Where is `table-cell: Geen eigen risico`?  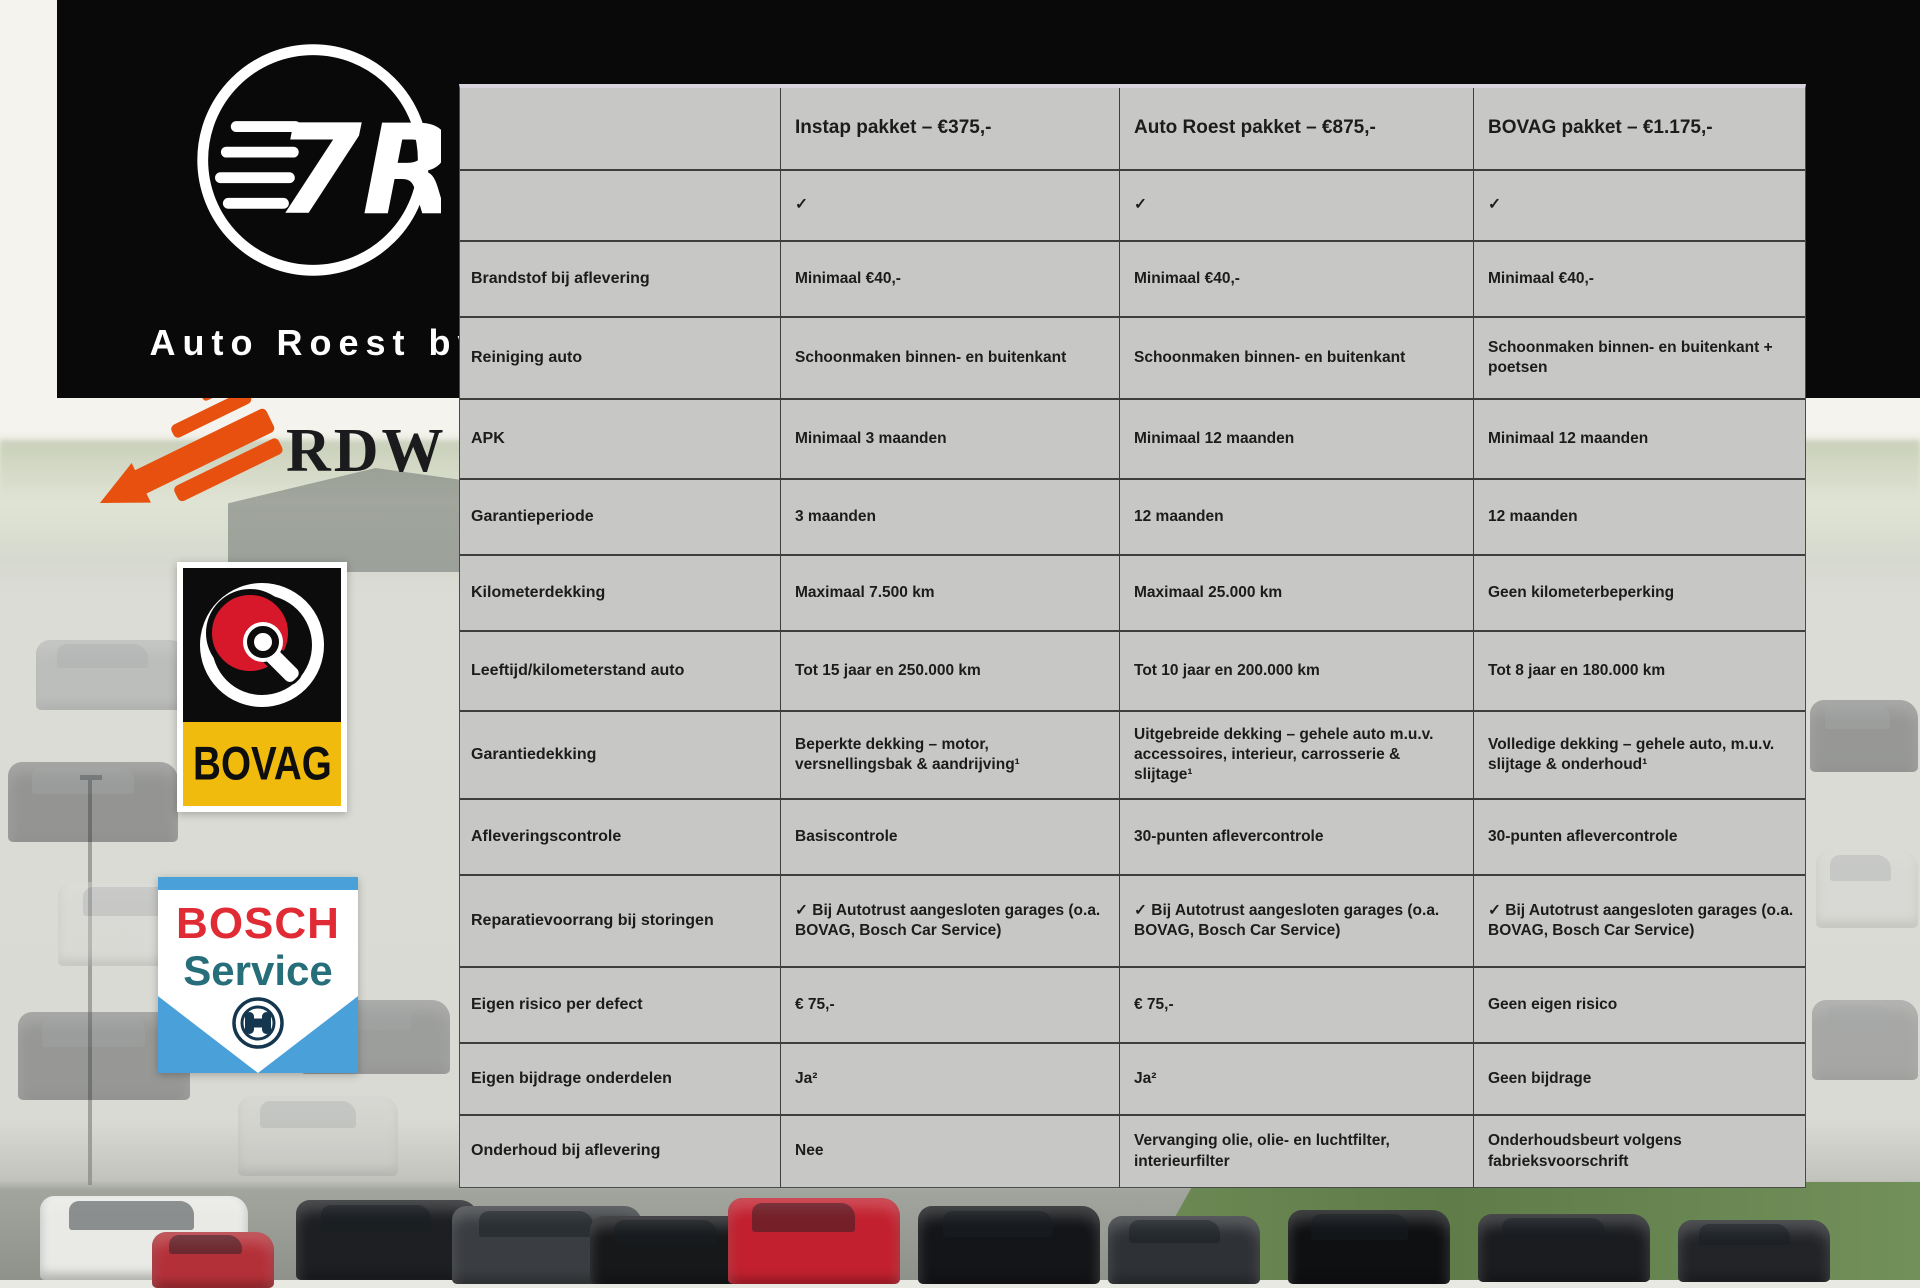
table-cell: Geen eigen risico is located at coordinates (1639, 1006).